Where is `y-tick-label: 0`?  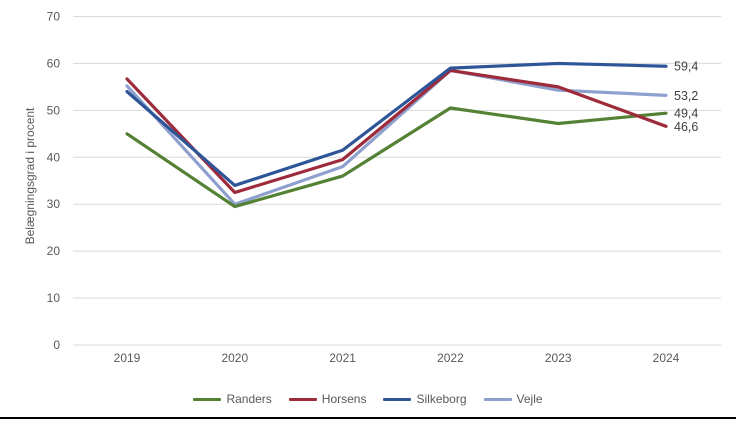
y-tick-label: 0 is located at coordinates (56, 345).